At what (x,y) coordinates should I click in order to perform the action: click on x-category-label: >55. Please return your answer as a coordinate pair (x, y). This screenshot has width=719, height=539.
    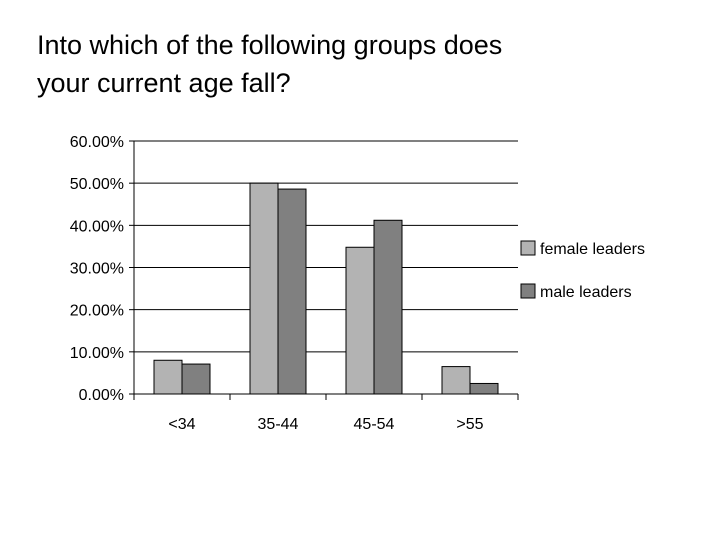
    Looking at the image, I should click on (469, 424).